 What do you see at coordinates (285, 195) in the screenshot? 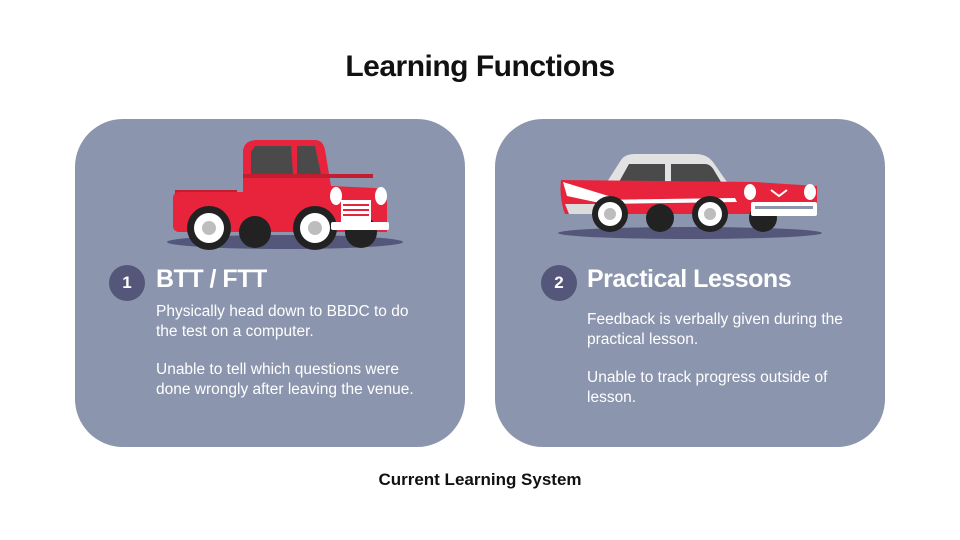
I see `pickup-truck-icon` at bounding box center [285, 195].